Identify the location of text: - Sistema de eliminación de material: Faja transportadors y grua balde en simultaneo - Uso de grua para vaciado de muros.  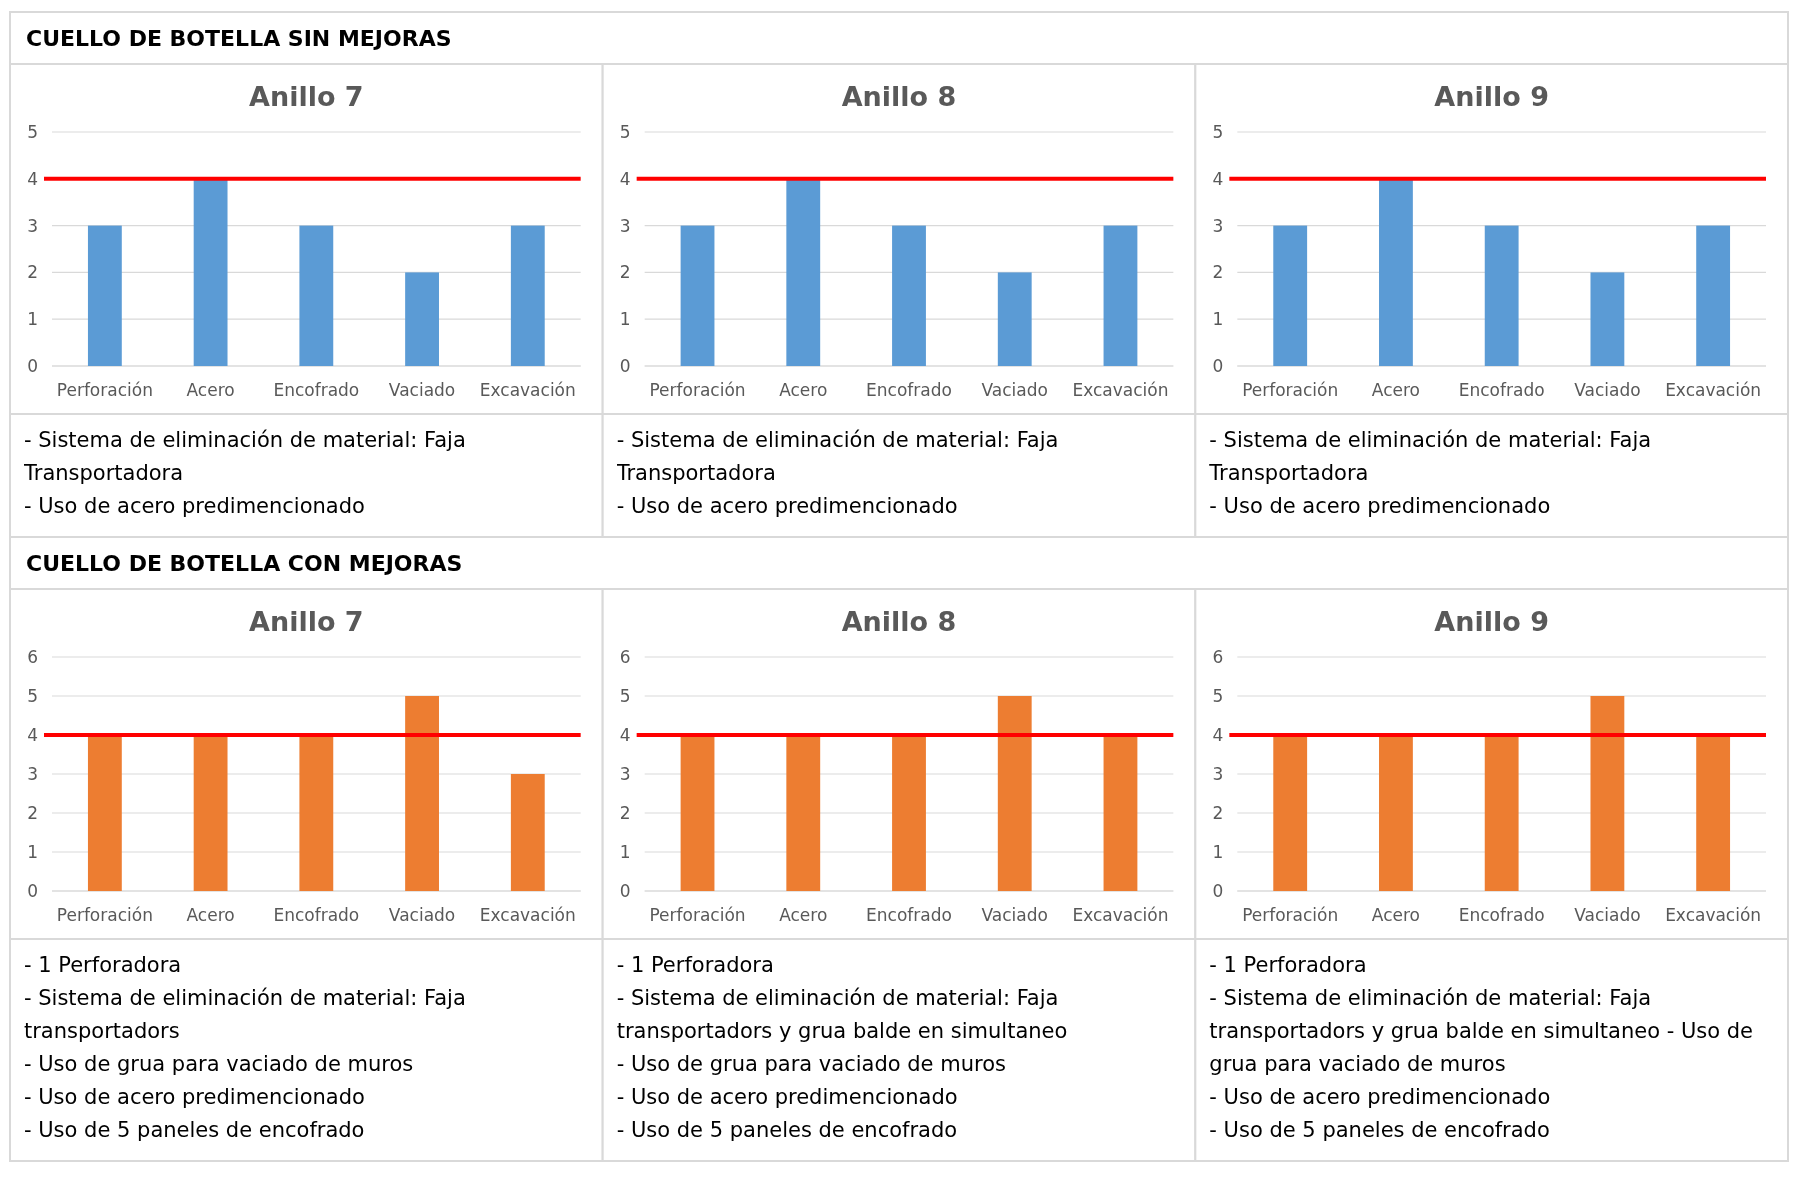
(1481, 1031).